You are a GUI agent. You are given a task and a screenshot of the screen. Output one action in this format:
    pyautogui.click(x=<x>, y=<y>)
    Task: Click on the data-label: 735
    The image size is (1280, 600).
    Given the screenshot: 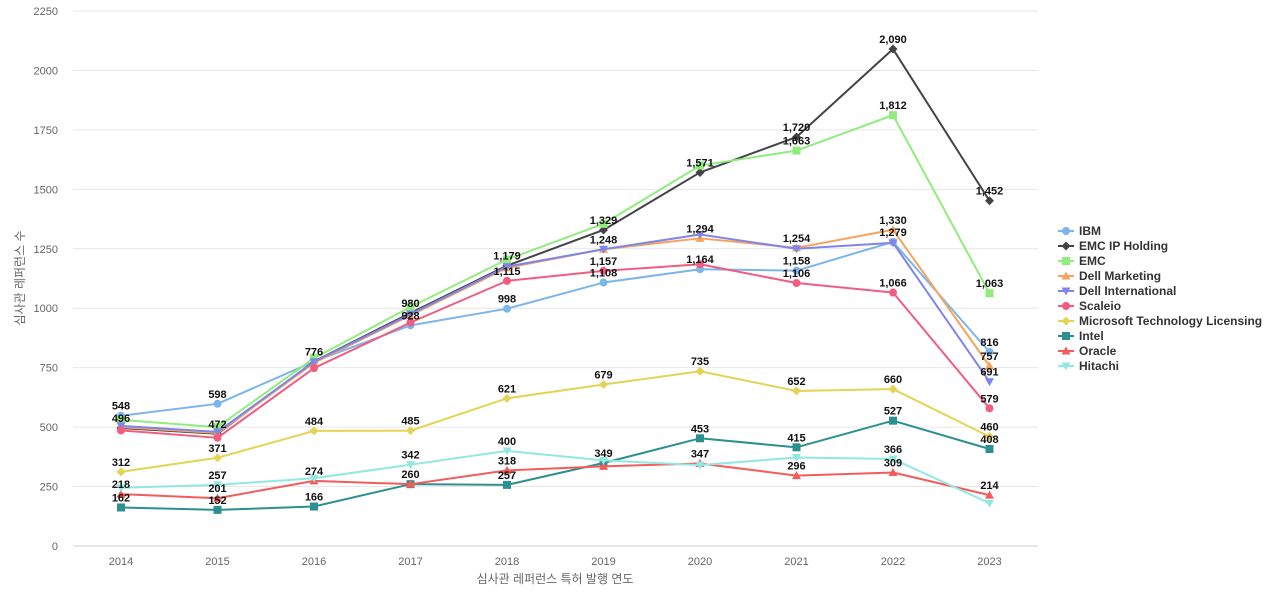 What is the action you would take?
    pyautogui.click(x=700, y=362)
    